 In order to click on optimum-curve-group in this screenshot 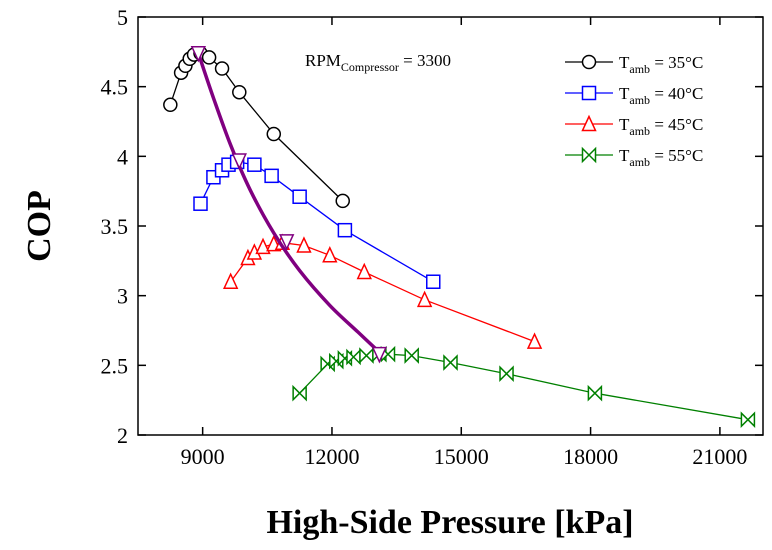, I will do `click(289, 204)`.